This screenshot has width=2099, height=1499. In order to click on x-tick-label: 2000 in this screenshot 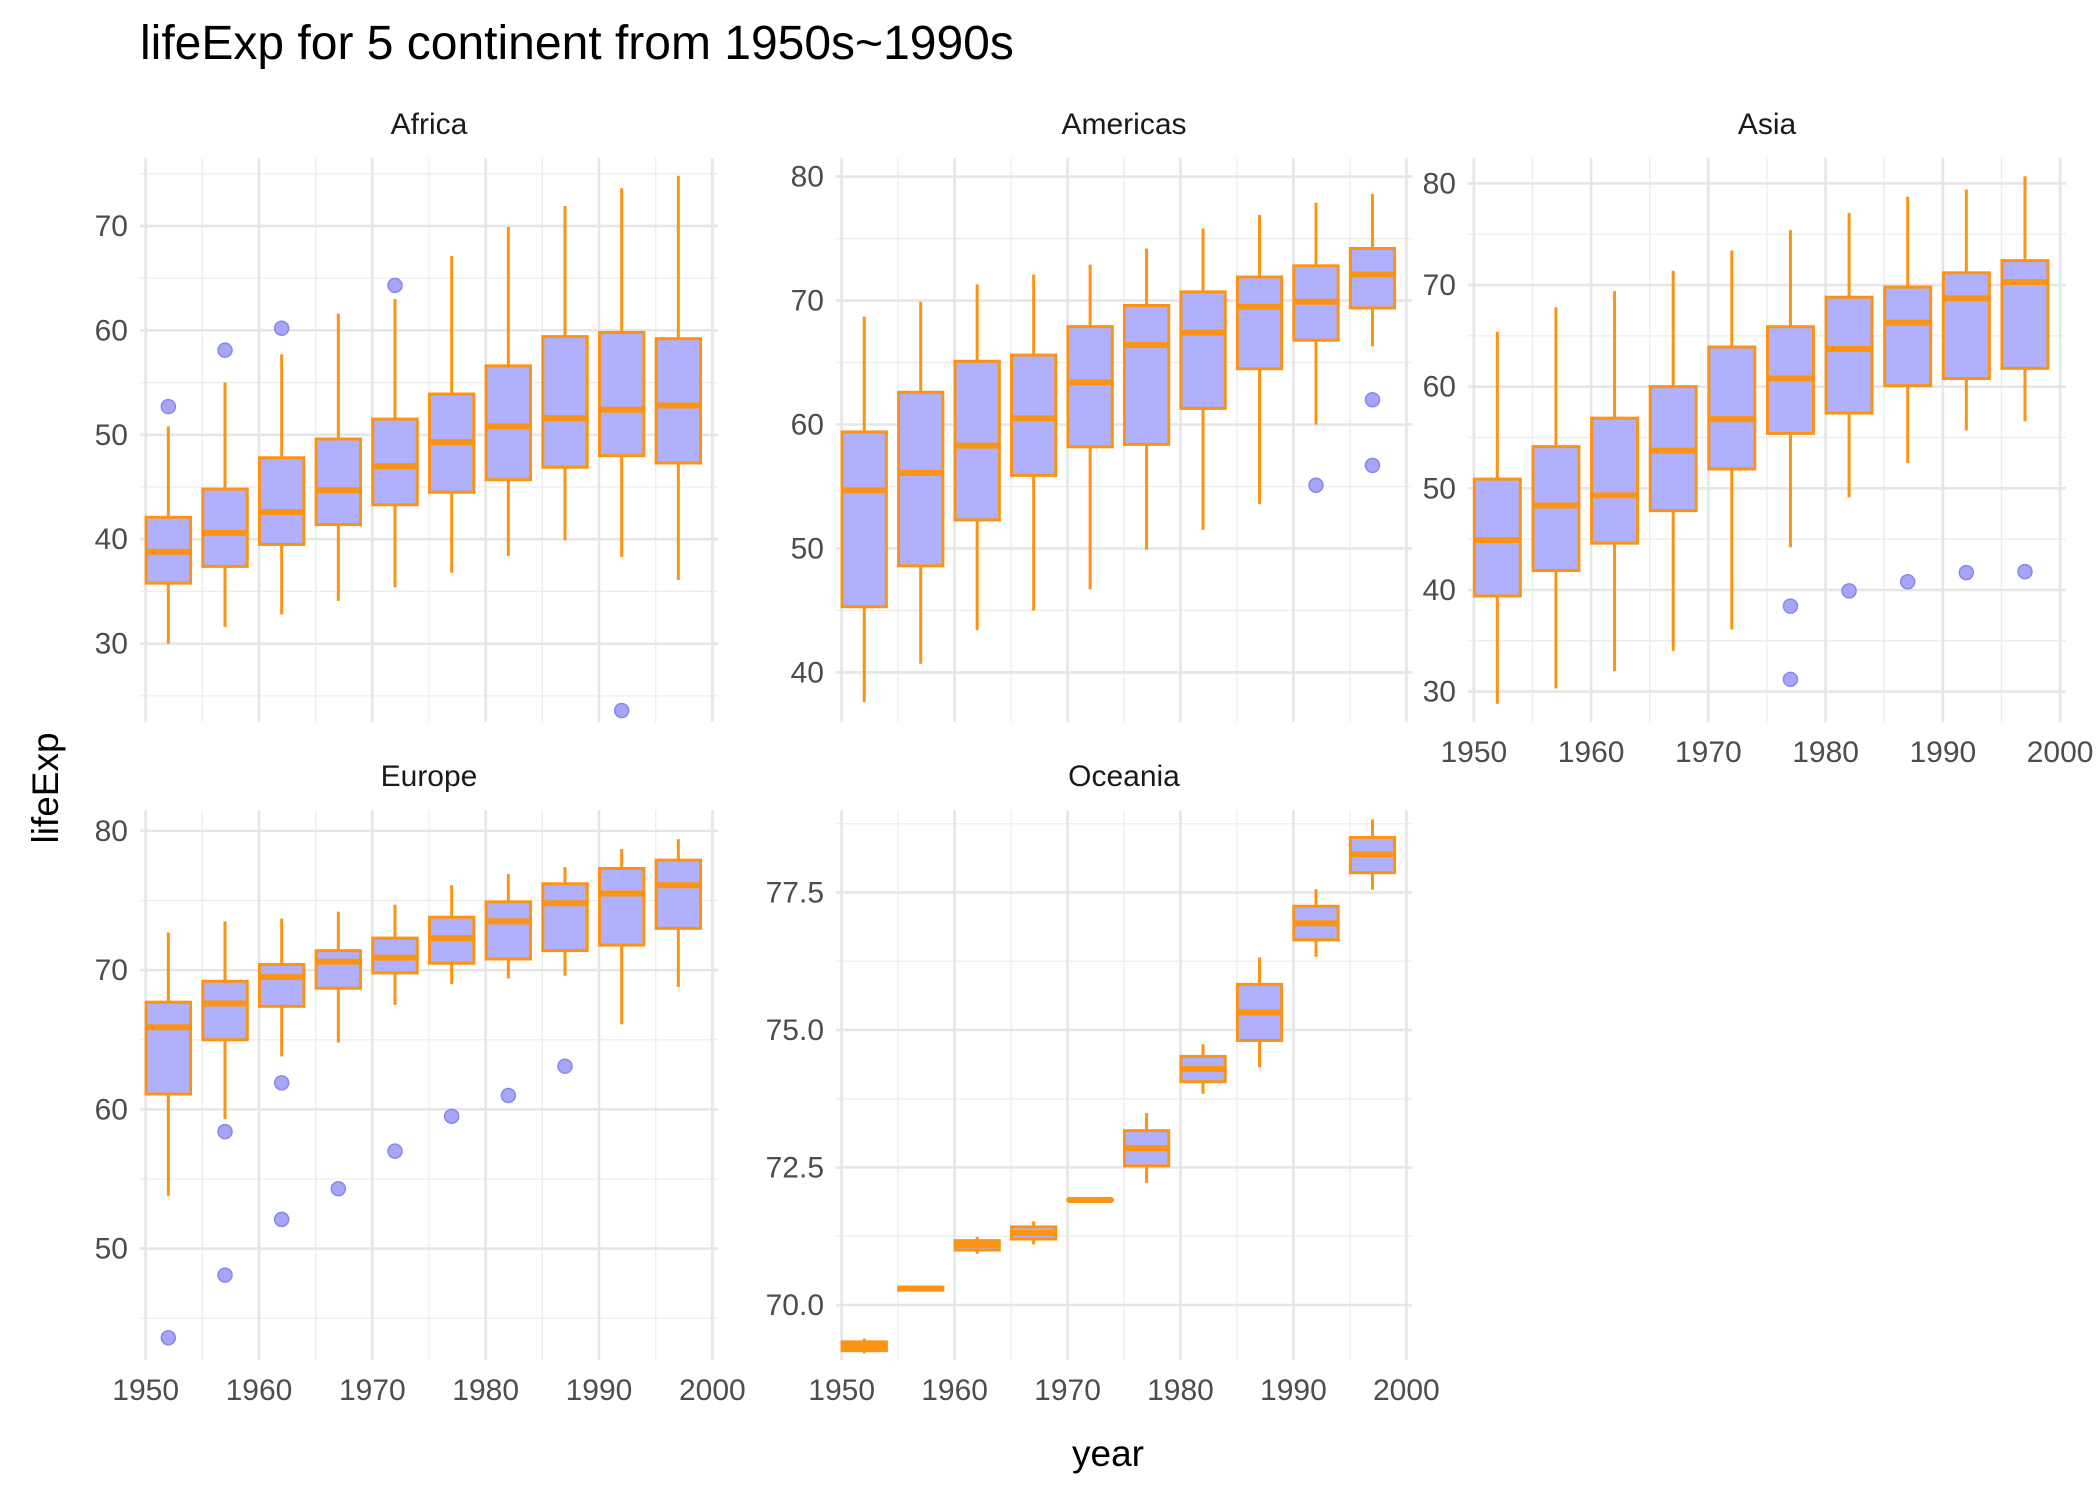, I will do `click(712, 1390)`.